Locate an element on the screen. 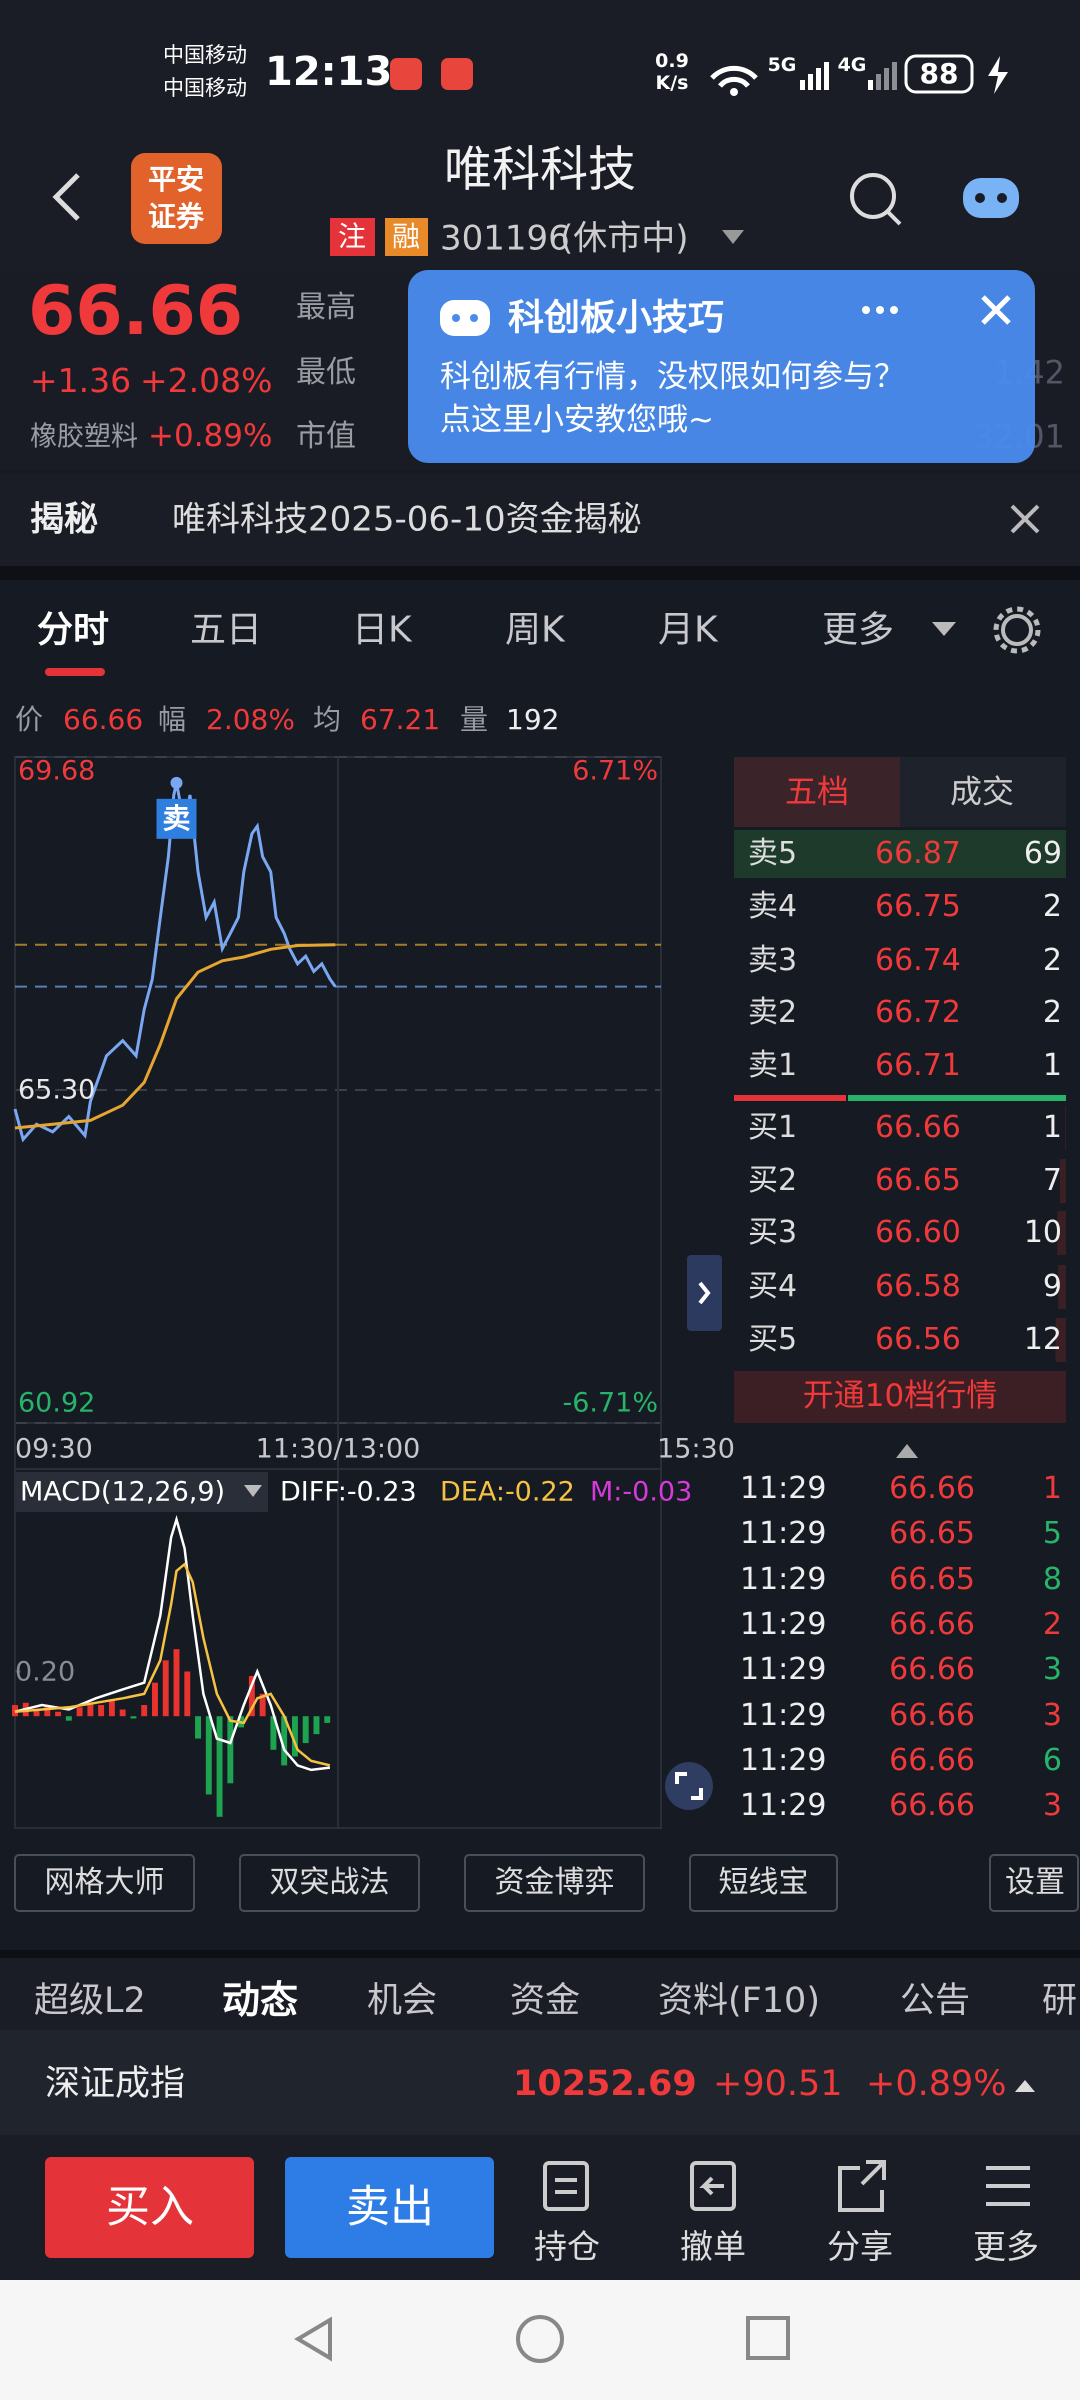 This screenshot has width=1080, height=2400. chart-tab: 周K is located at coordinates (535, 630).